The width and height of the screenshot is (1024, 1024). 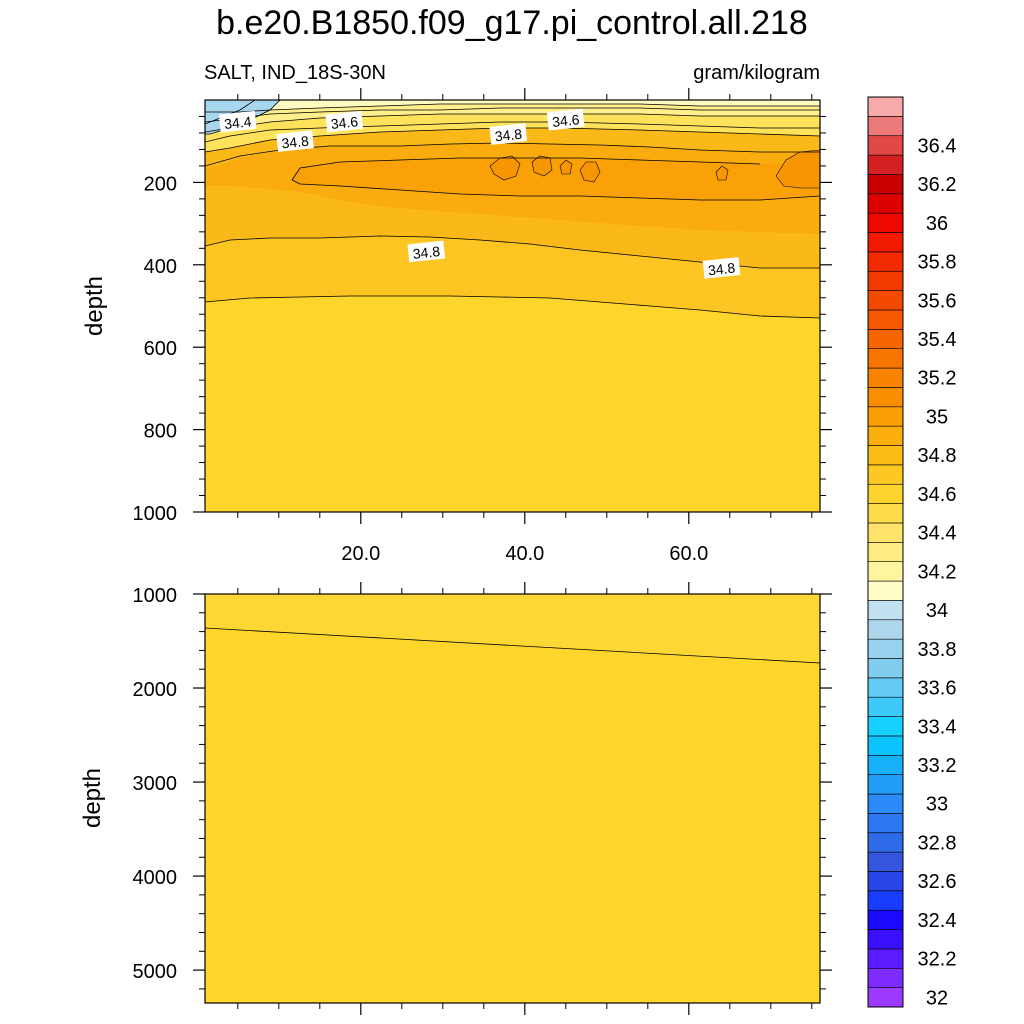 I want to click on colorbar-frame, so click(x=885, y=552).